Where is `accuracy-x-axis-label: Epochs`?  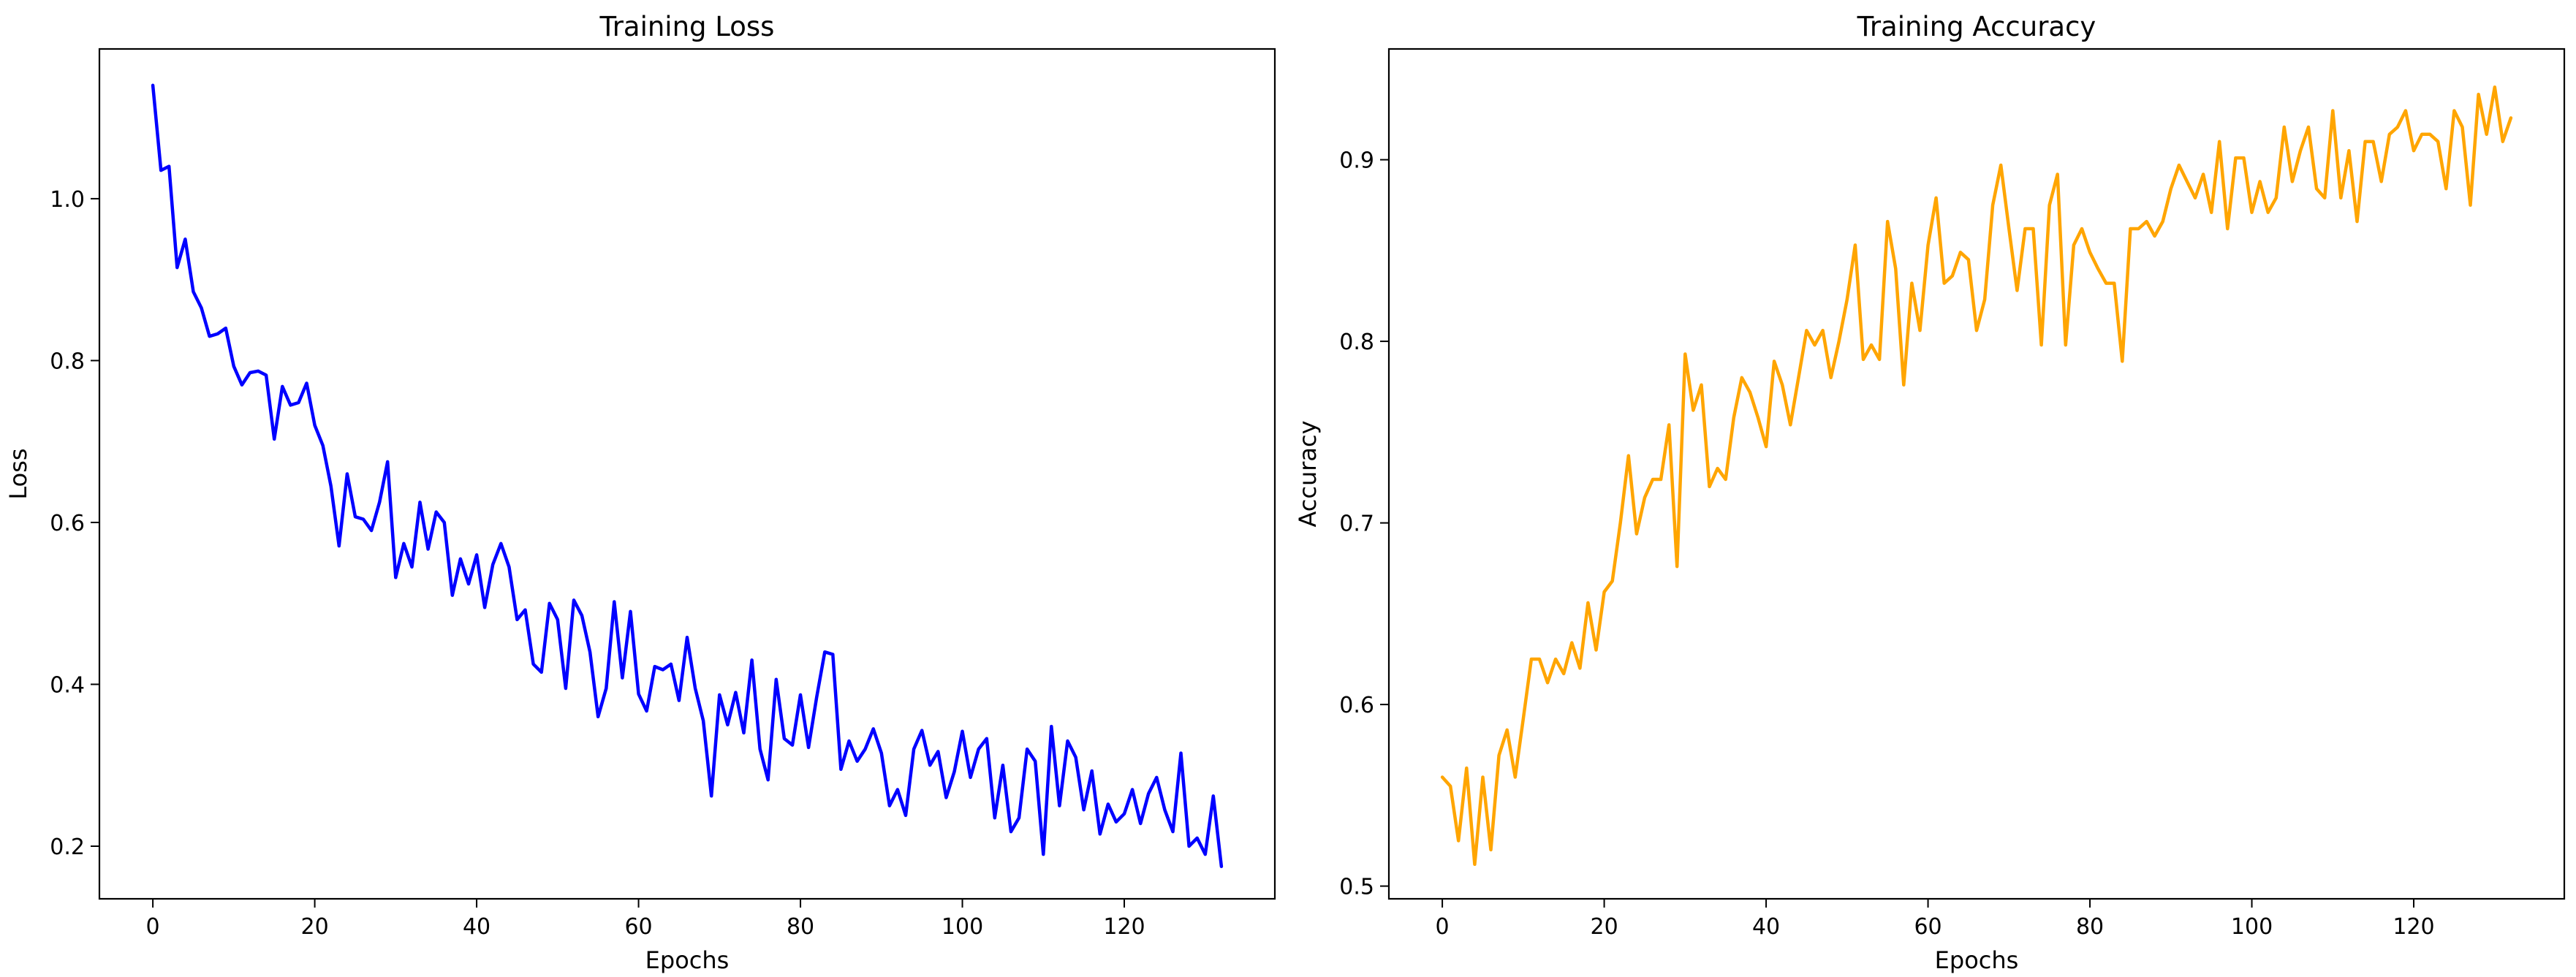 accuracy-x-axis-label: Epochs is located at coordinates (1977, 960).